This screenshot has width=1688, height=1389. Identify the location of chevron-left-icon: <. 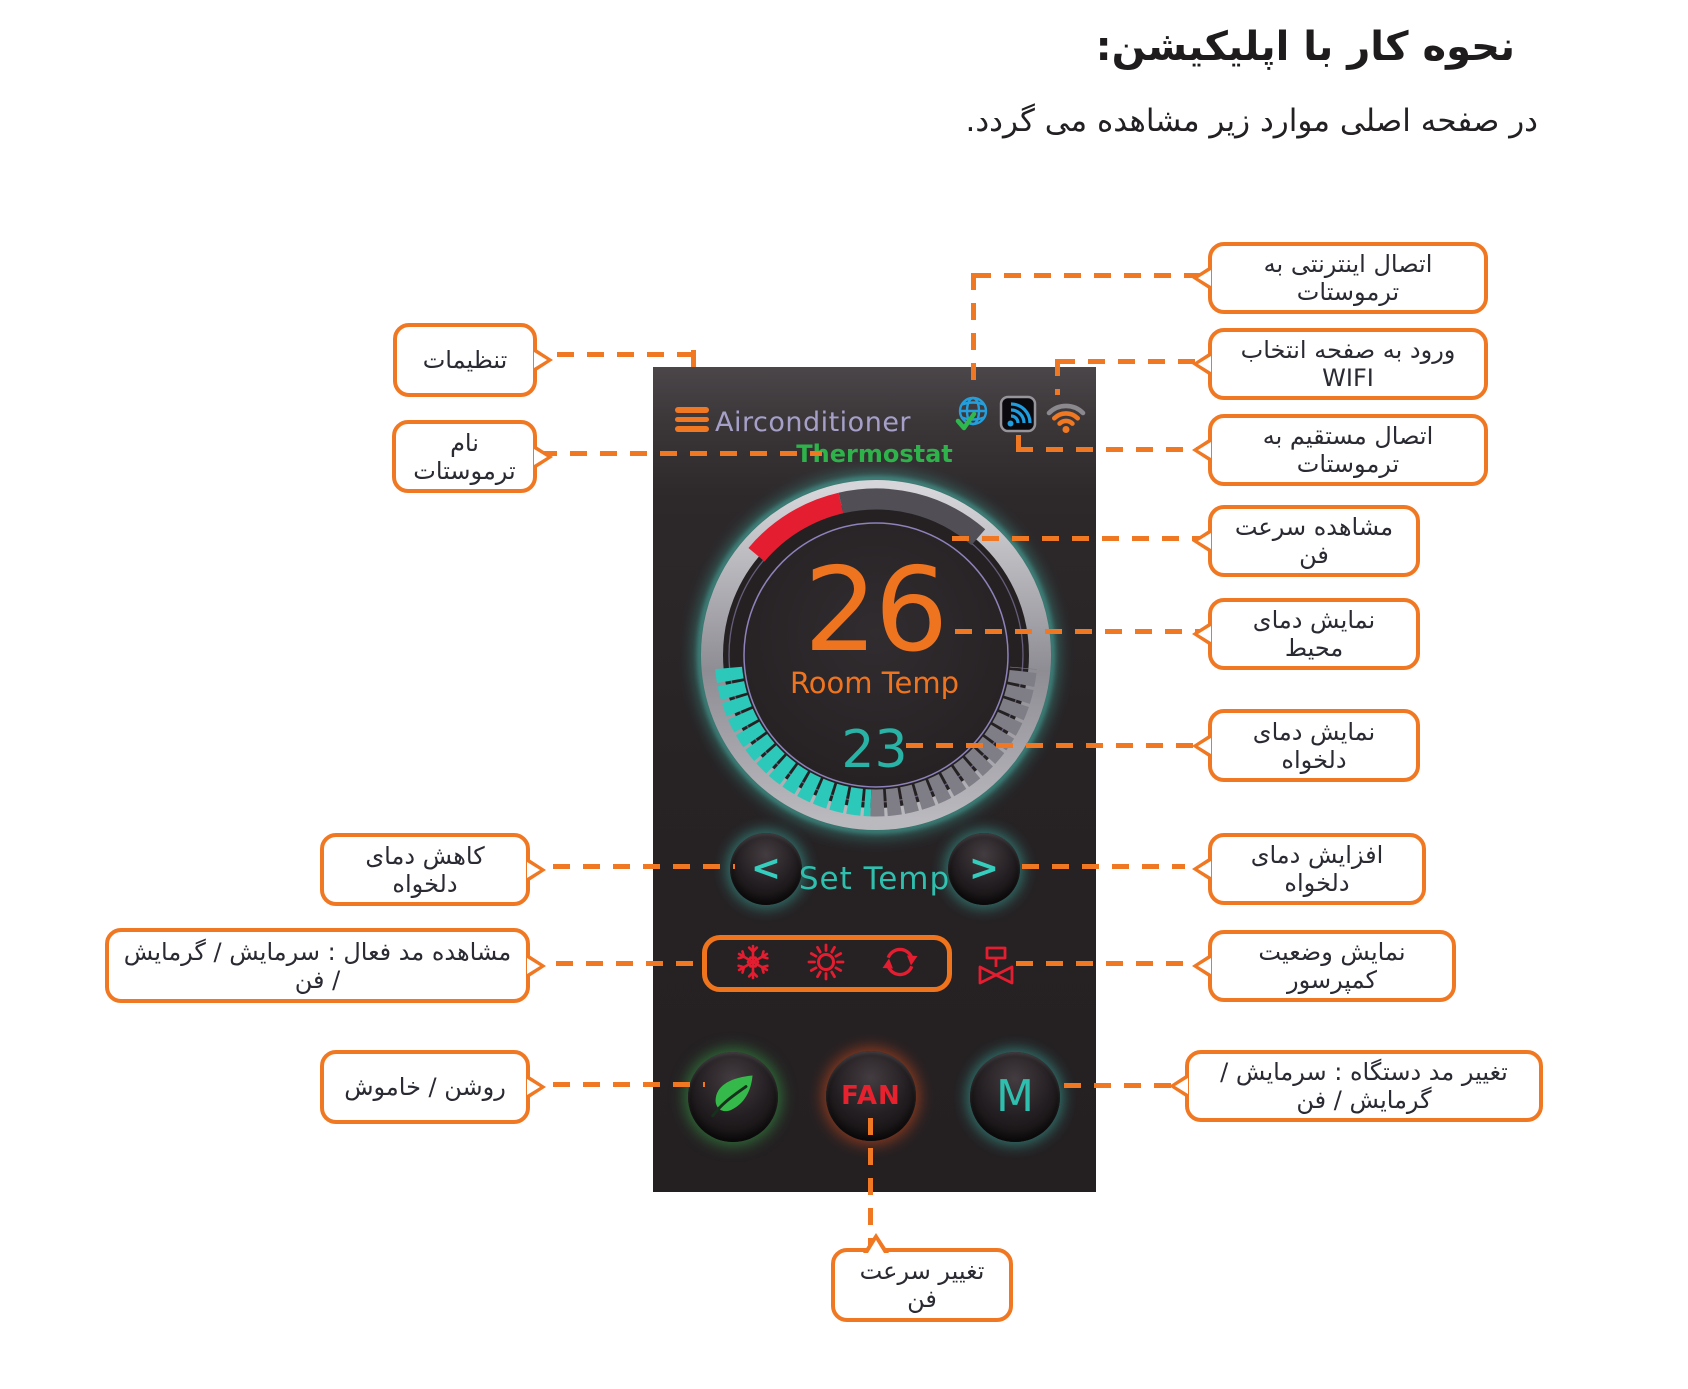
(766, 868).